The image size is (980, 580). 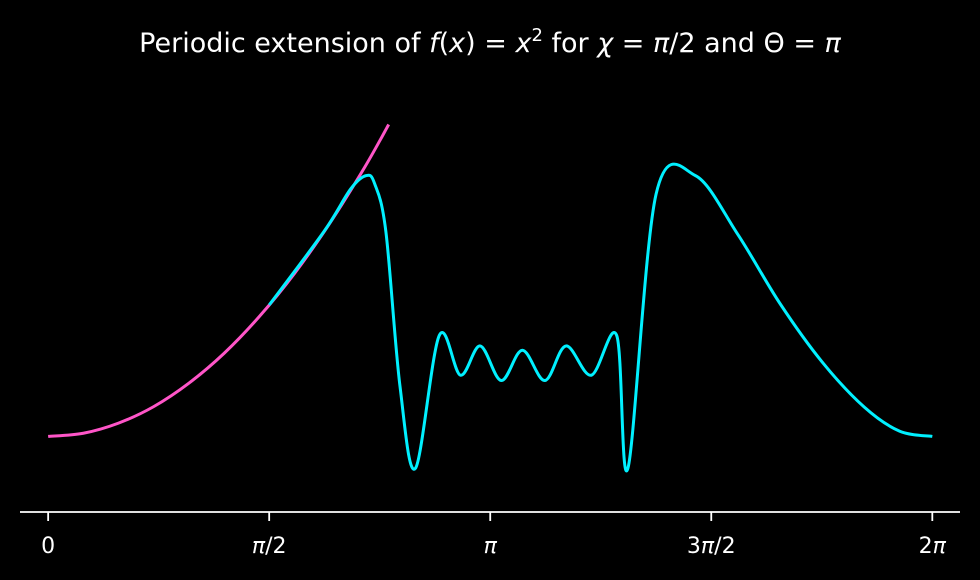 I want to click on x-tick-label-2: π, so click(x=491, y=546).